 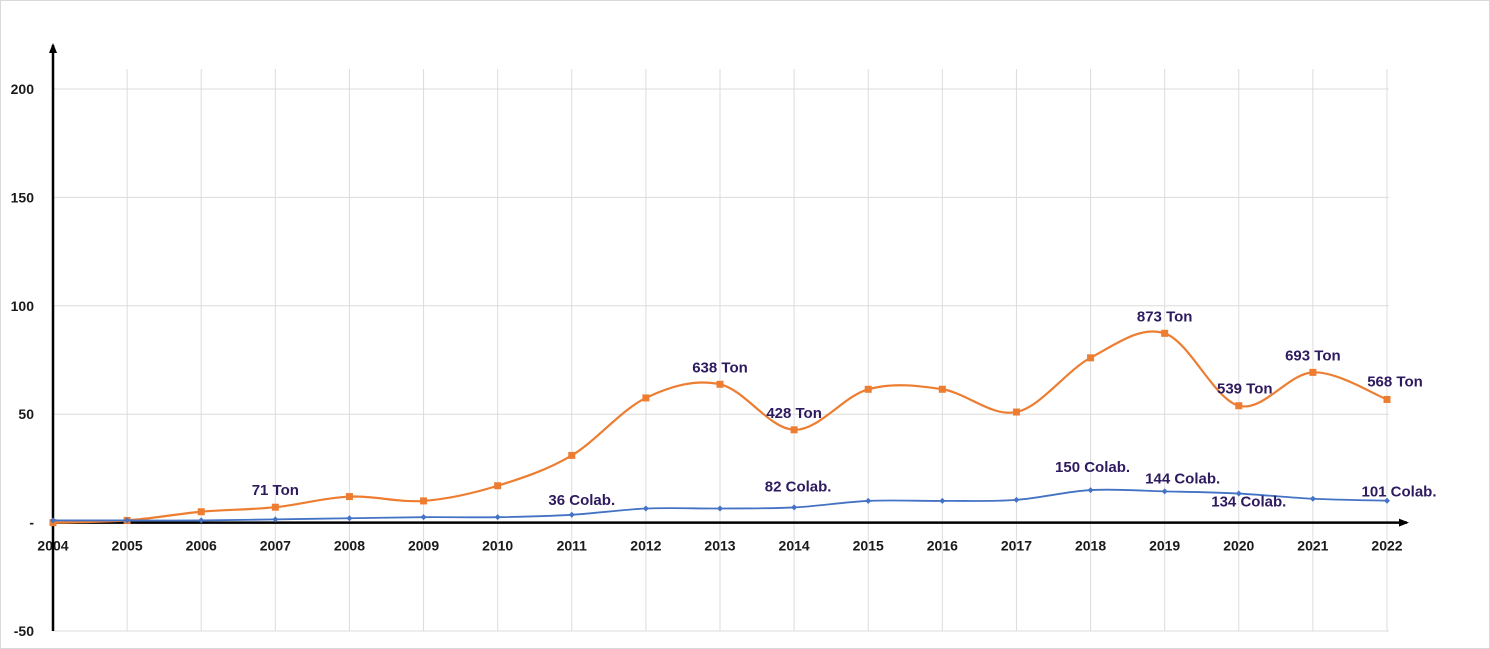 I want to click on y-tick-label: -50, so click(x=24, y=631).